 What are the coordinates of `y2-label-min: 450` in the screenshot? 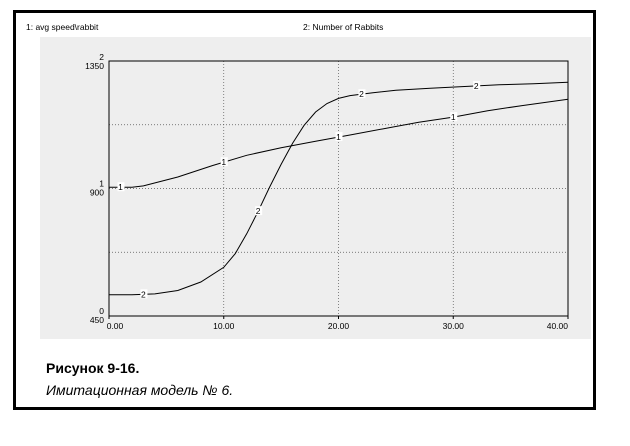 It's located at (97, 320).